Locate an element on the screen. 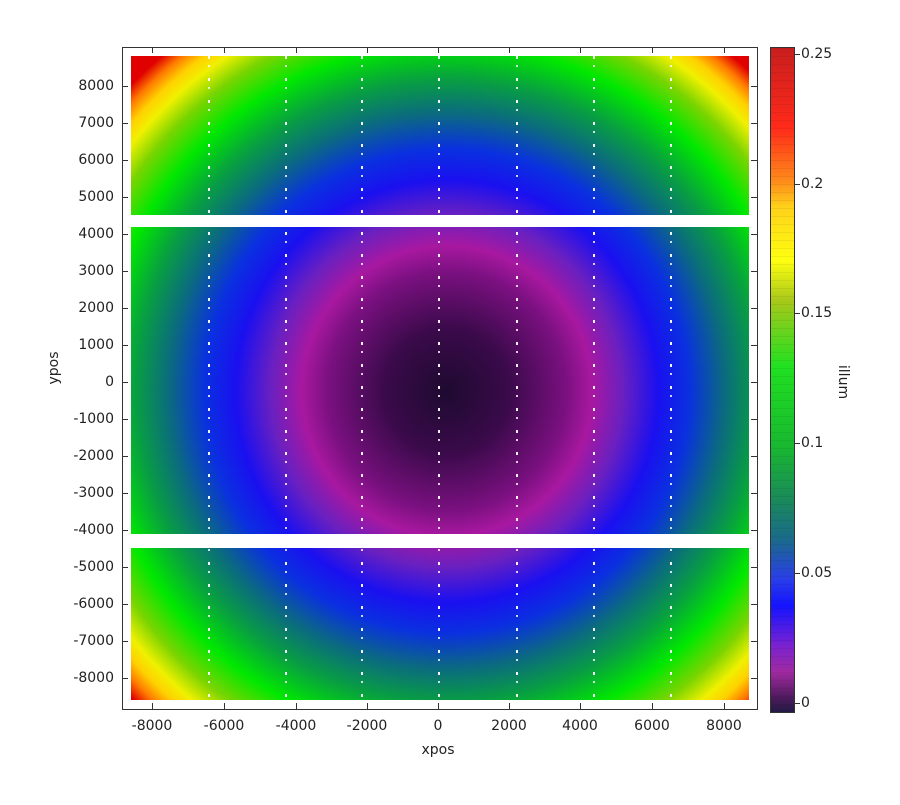 This screenshot has width=900, height=805. x-tick-label: -4000 is located at coordinates (296, 726).